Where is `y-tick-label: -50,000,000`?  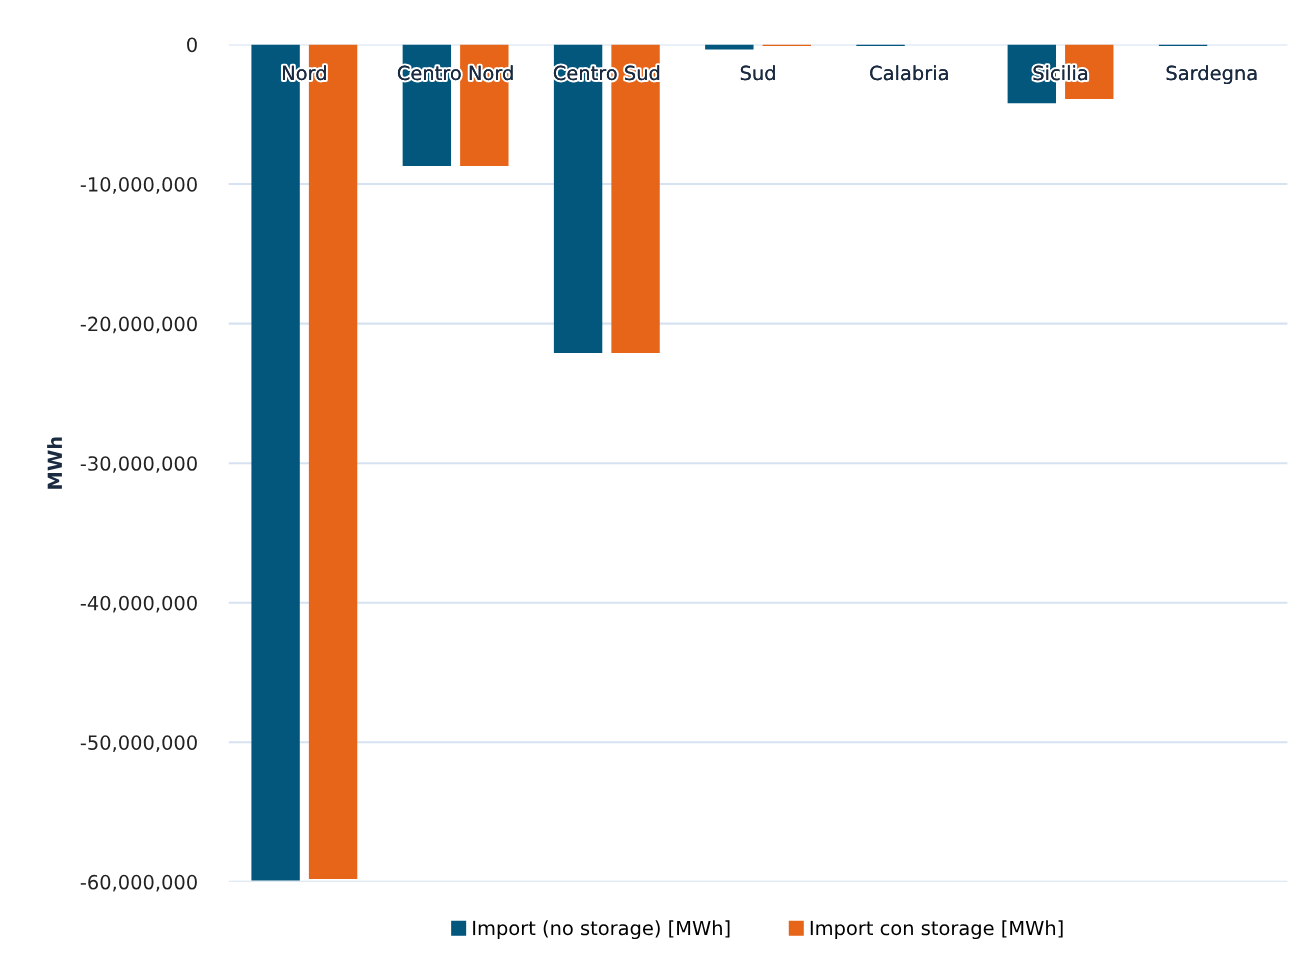
y-tick-label: -50,000,000 is located at coordinates (138, 743).